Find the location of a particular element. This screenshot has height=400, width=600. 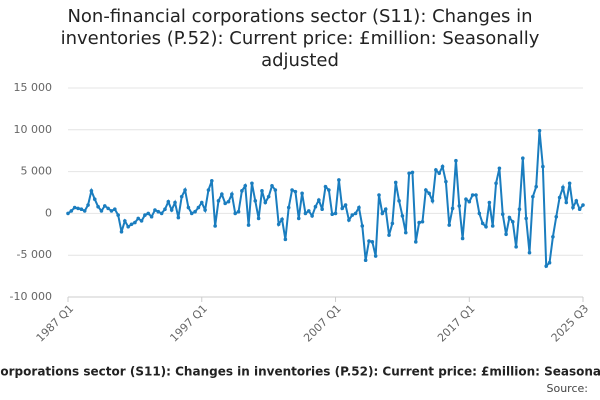

x-tick-label: 1997 Q1 is located at coordinates (188, 323).